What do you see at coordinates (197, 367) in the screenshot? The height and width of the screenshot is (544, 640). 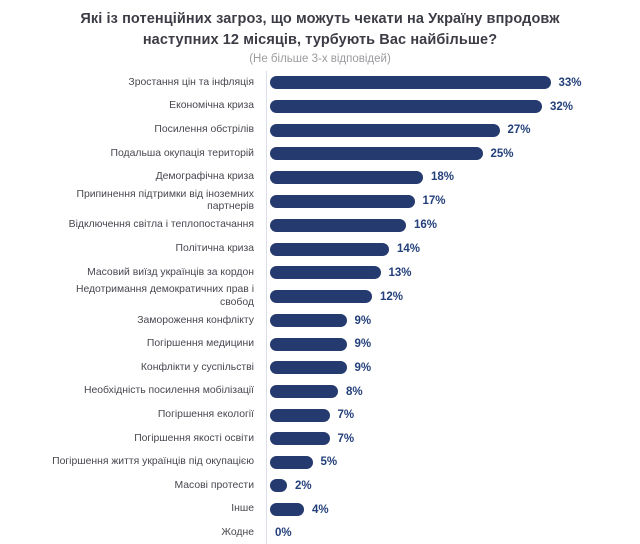 I see `category-label: Конфлікти у суспільстві` at bounding box center [197, 367].